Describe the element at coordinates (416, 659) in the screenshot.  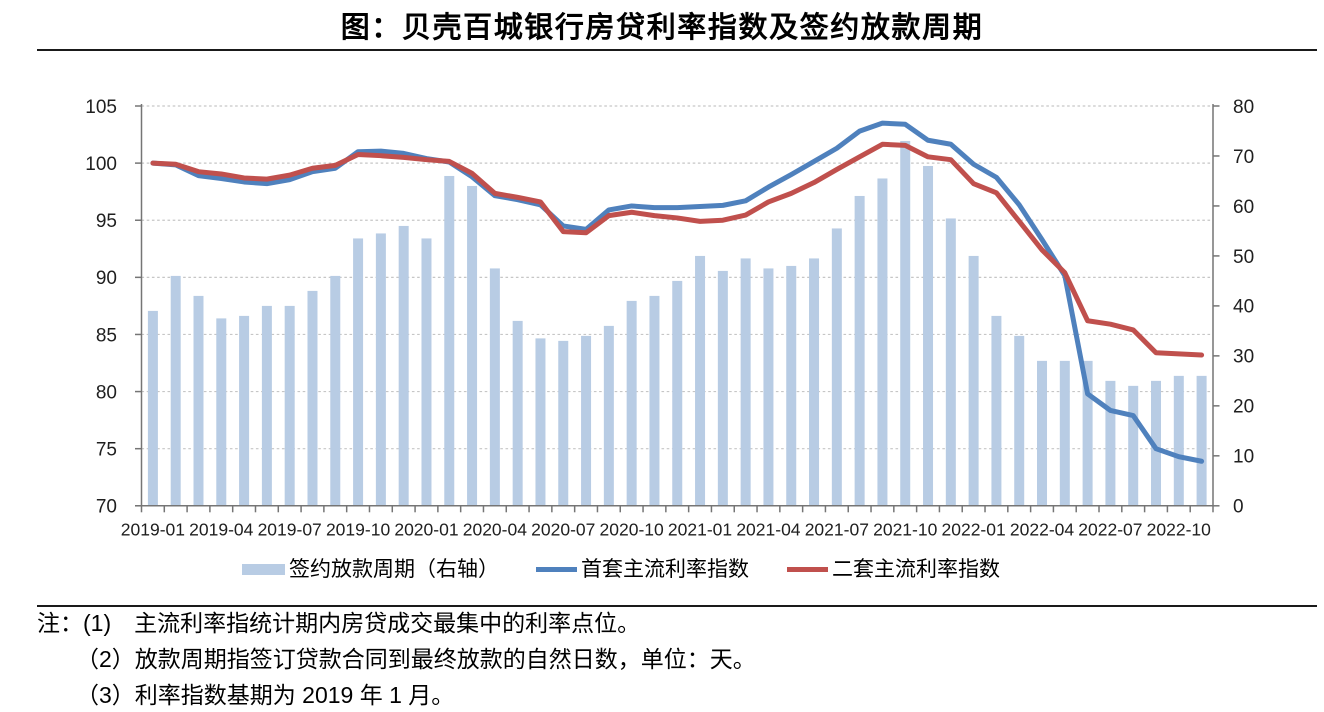
I see `note-line-2: （2）放款周期指签订贷款合同到最终放款的自然日数，单位：天。` at that location.